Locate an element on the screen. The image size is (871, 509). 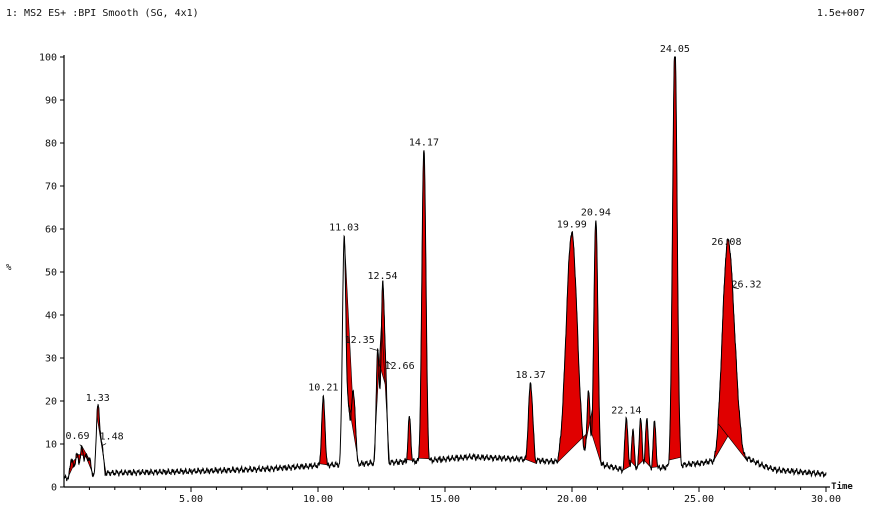
peak-label-12.54: 12.54 is located at coordinates (382, 276).